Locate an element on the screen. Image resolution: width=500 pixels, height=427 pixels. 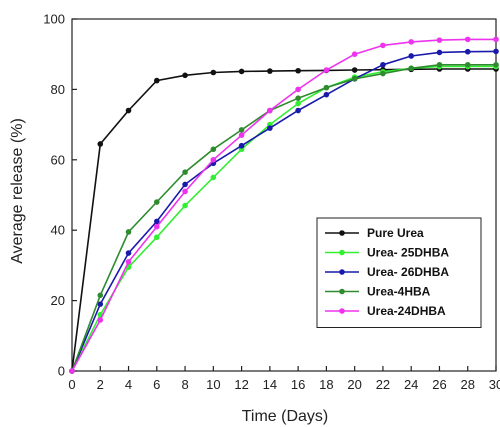
x-tick-label: 26 is located at coordinates (439, 384).